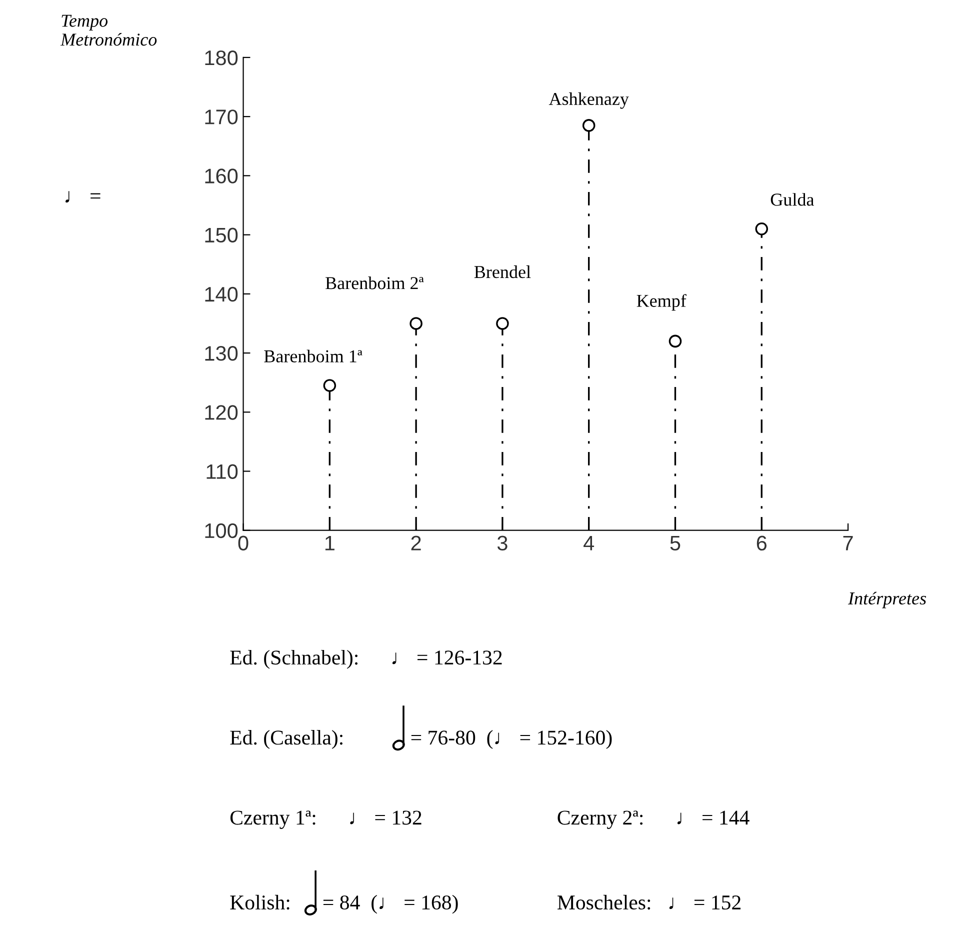 The width and height of the screenshot is (977, 942). I want to click on x-tick-label: 7, so click(848, 543).